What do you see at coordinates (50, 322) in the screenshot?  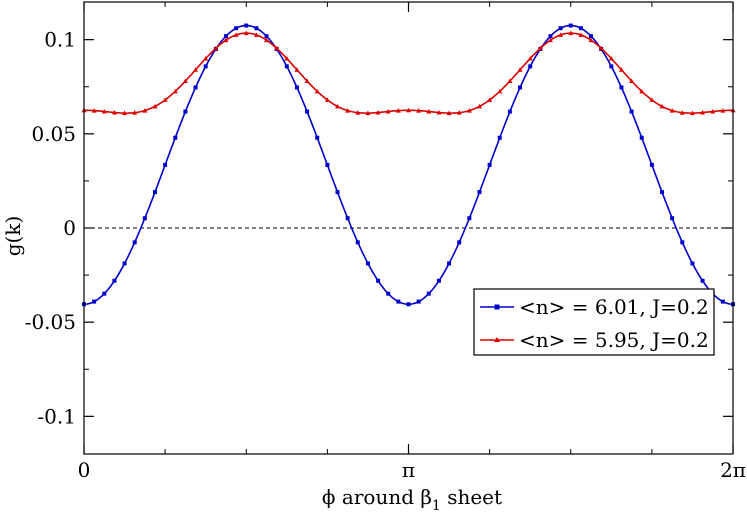 I see `y-tick-label: -0.05` at bounding box center [50, 322].